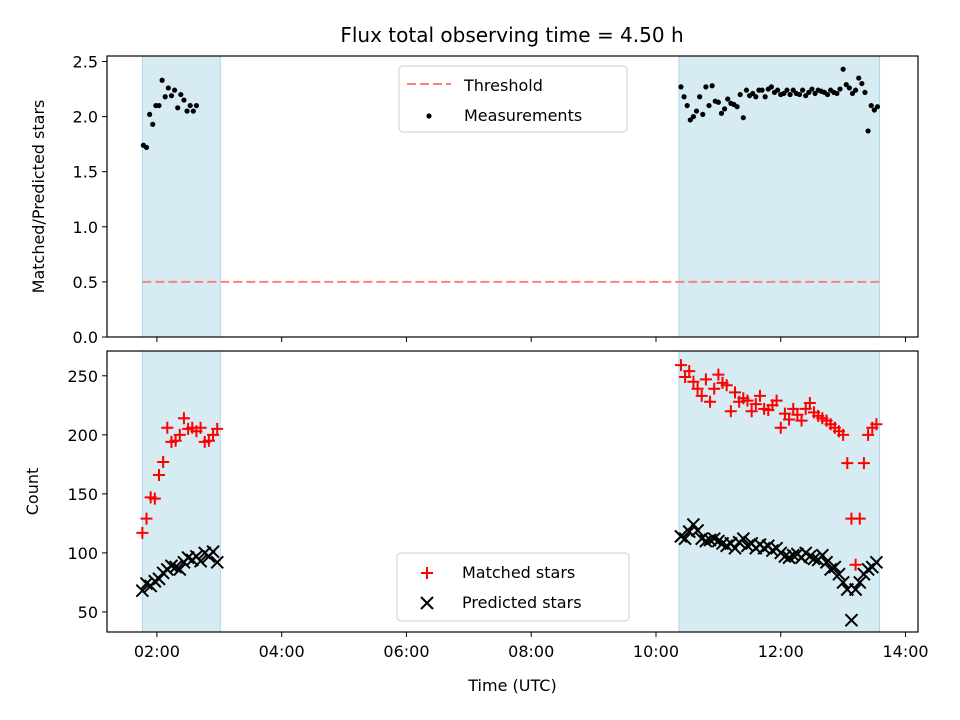 The width and height of the screenshot is (960, 720). I want to click on y-tick-label: 0.0, so click(85, 337).